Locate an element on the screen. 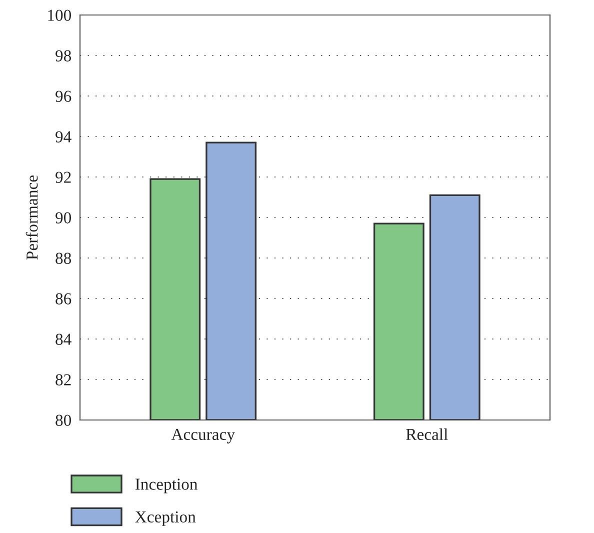 The width and height of the screenshot is (594, 533). legend-label: Xception is located at coordinates (165, 518).